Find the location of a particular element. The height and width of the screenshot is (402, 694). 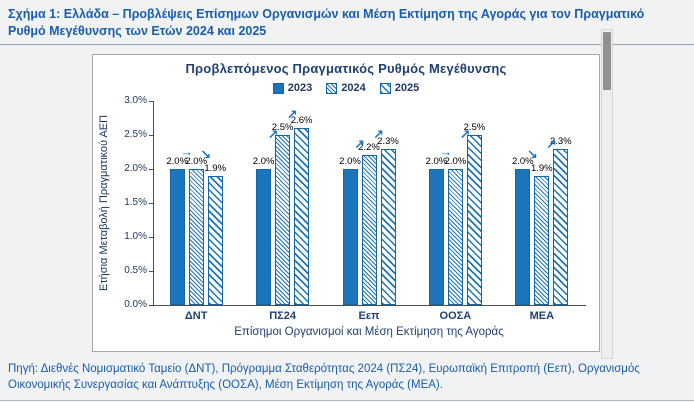

bar-2024-ΟΟΣΑ is located at coordinates (455, 237).